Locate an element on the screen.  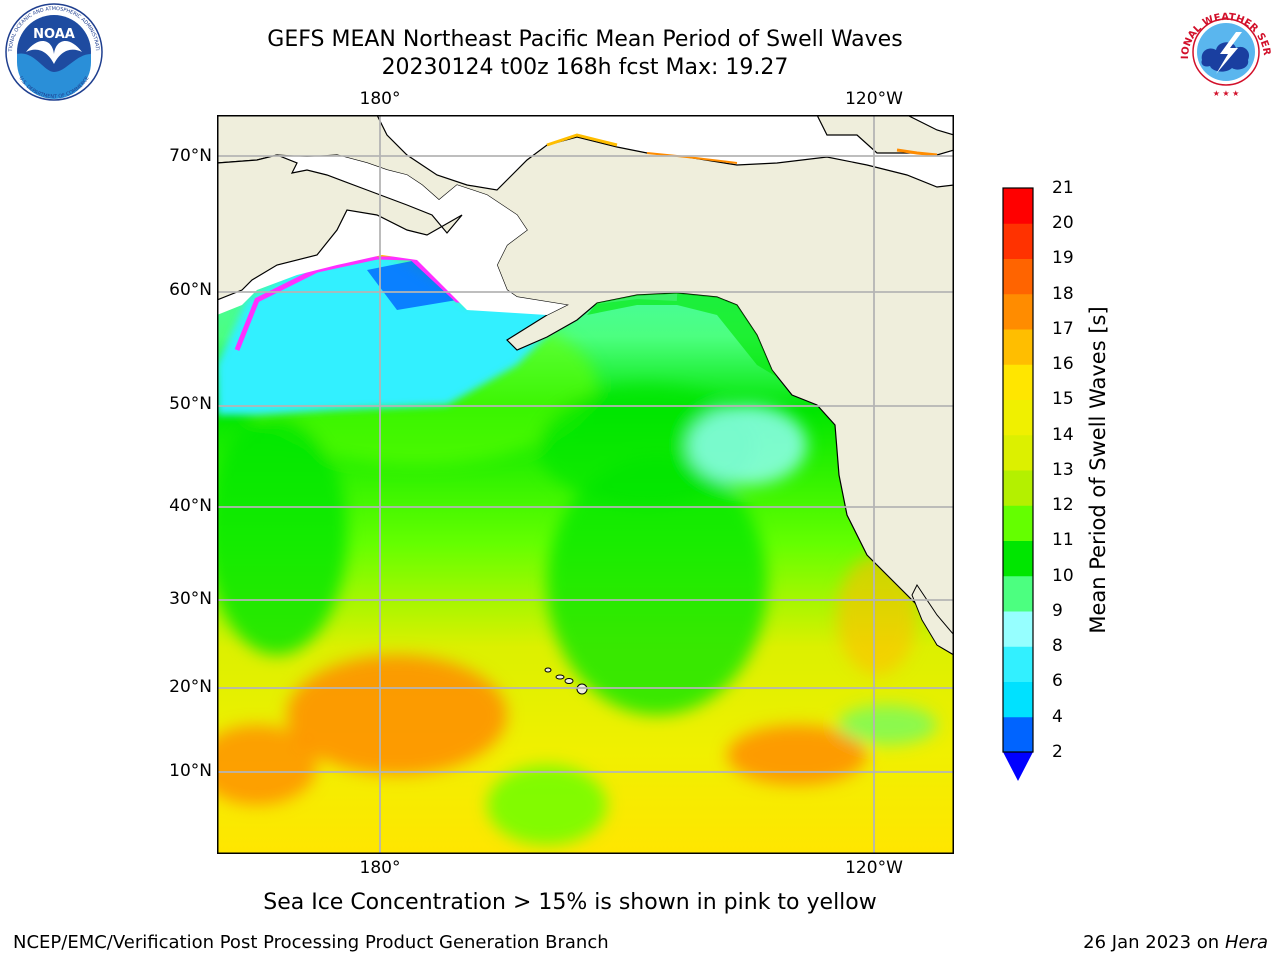
lat-label-50n: 50°N is located at coordinates (190, 404).